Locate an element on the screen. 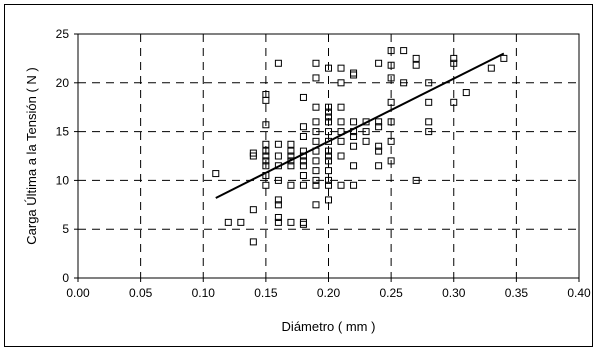 The width and height of the screenshot is (598, 352). y-tick-label: 25 is located at coordinates (63, 34).